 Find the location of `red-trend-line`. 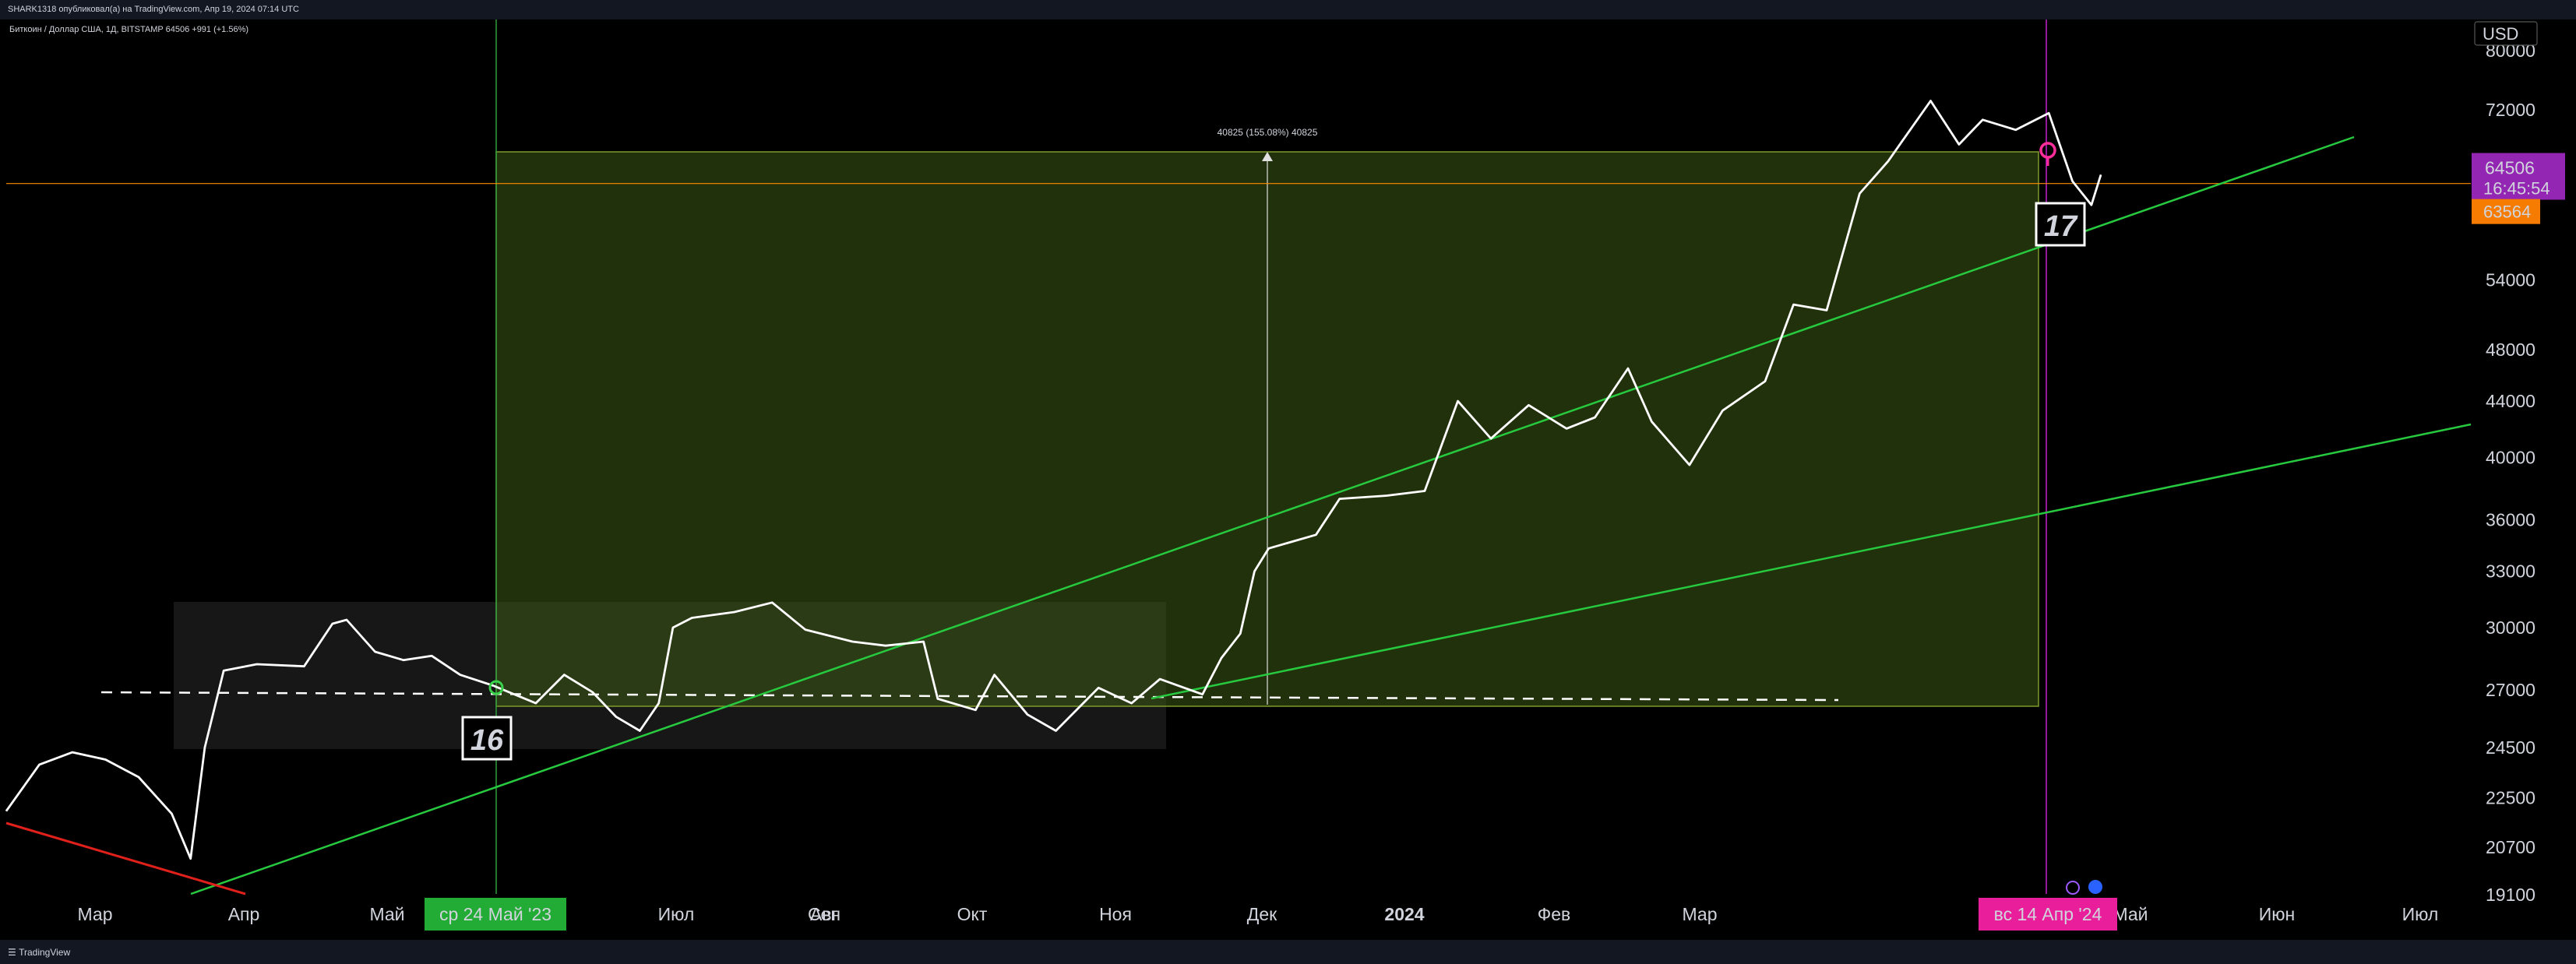

red-trend-line is located at coordinates (125, 859).